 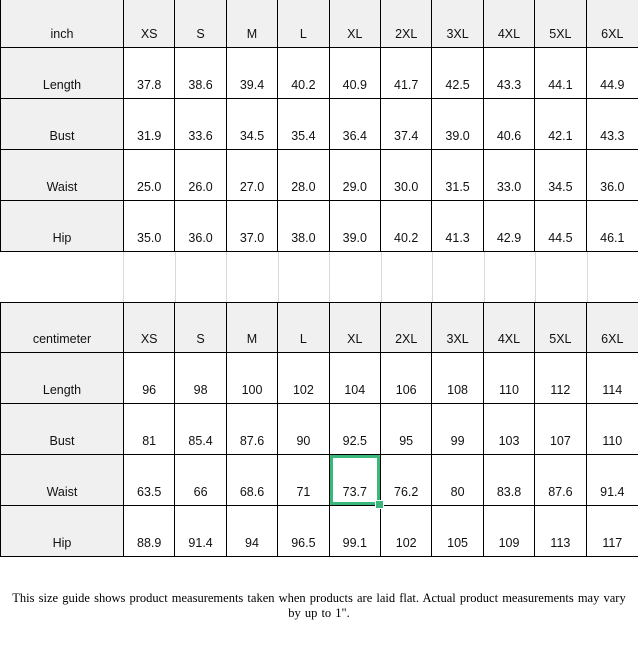 I want to click on measurement-cell: 81, so click(x=150, y=429).